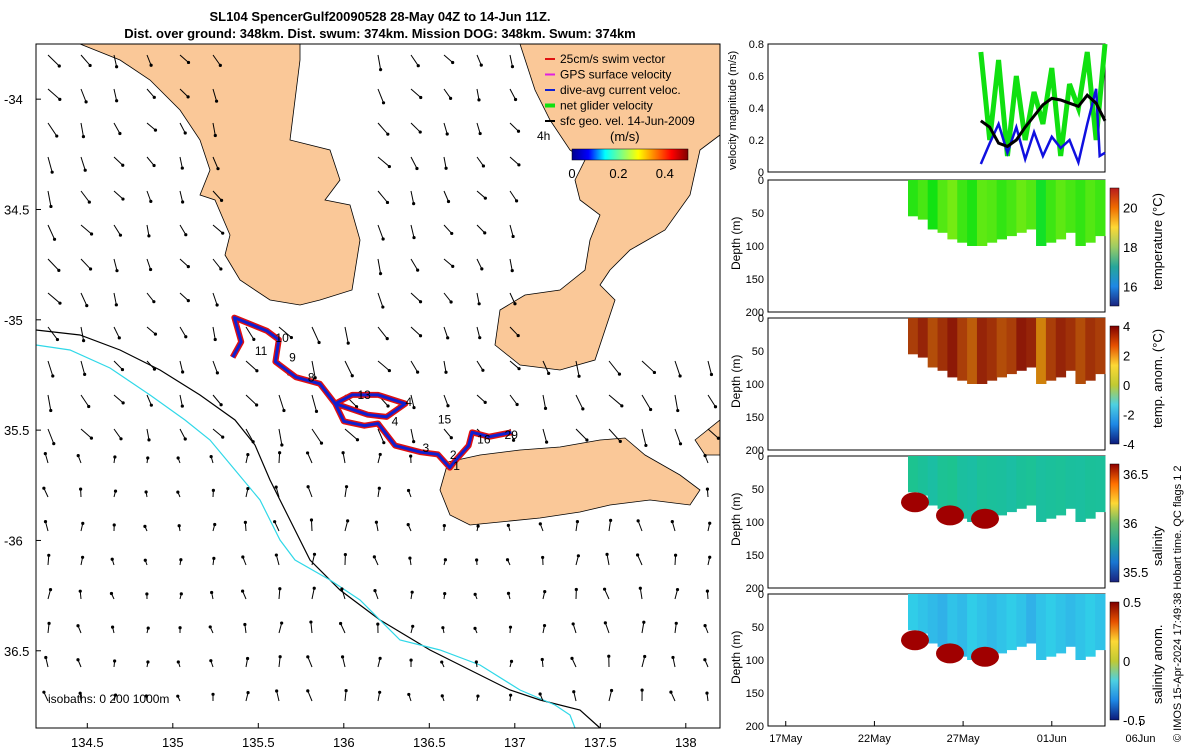 This screenshot has width=1200, height=750. What do you see at coordinates (1135, 474) in the screenshot?
I see `colorbar-tick-label: 36.5` at bounding box center [1135, 474].